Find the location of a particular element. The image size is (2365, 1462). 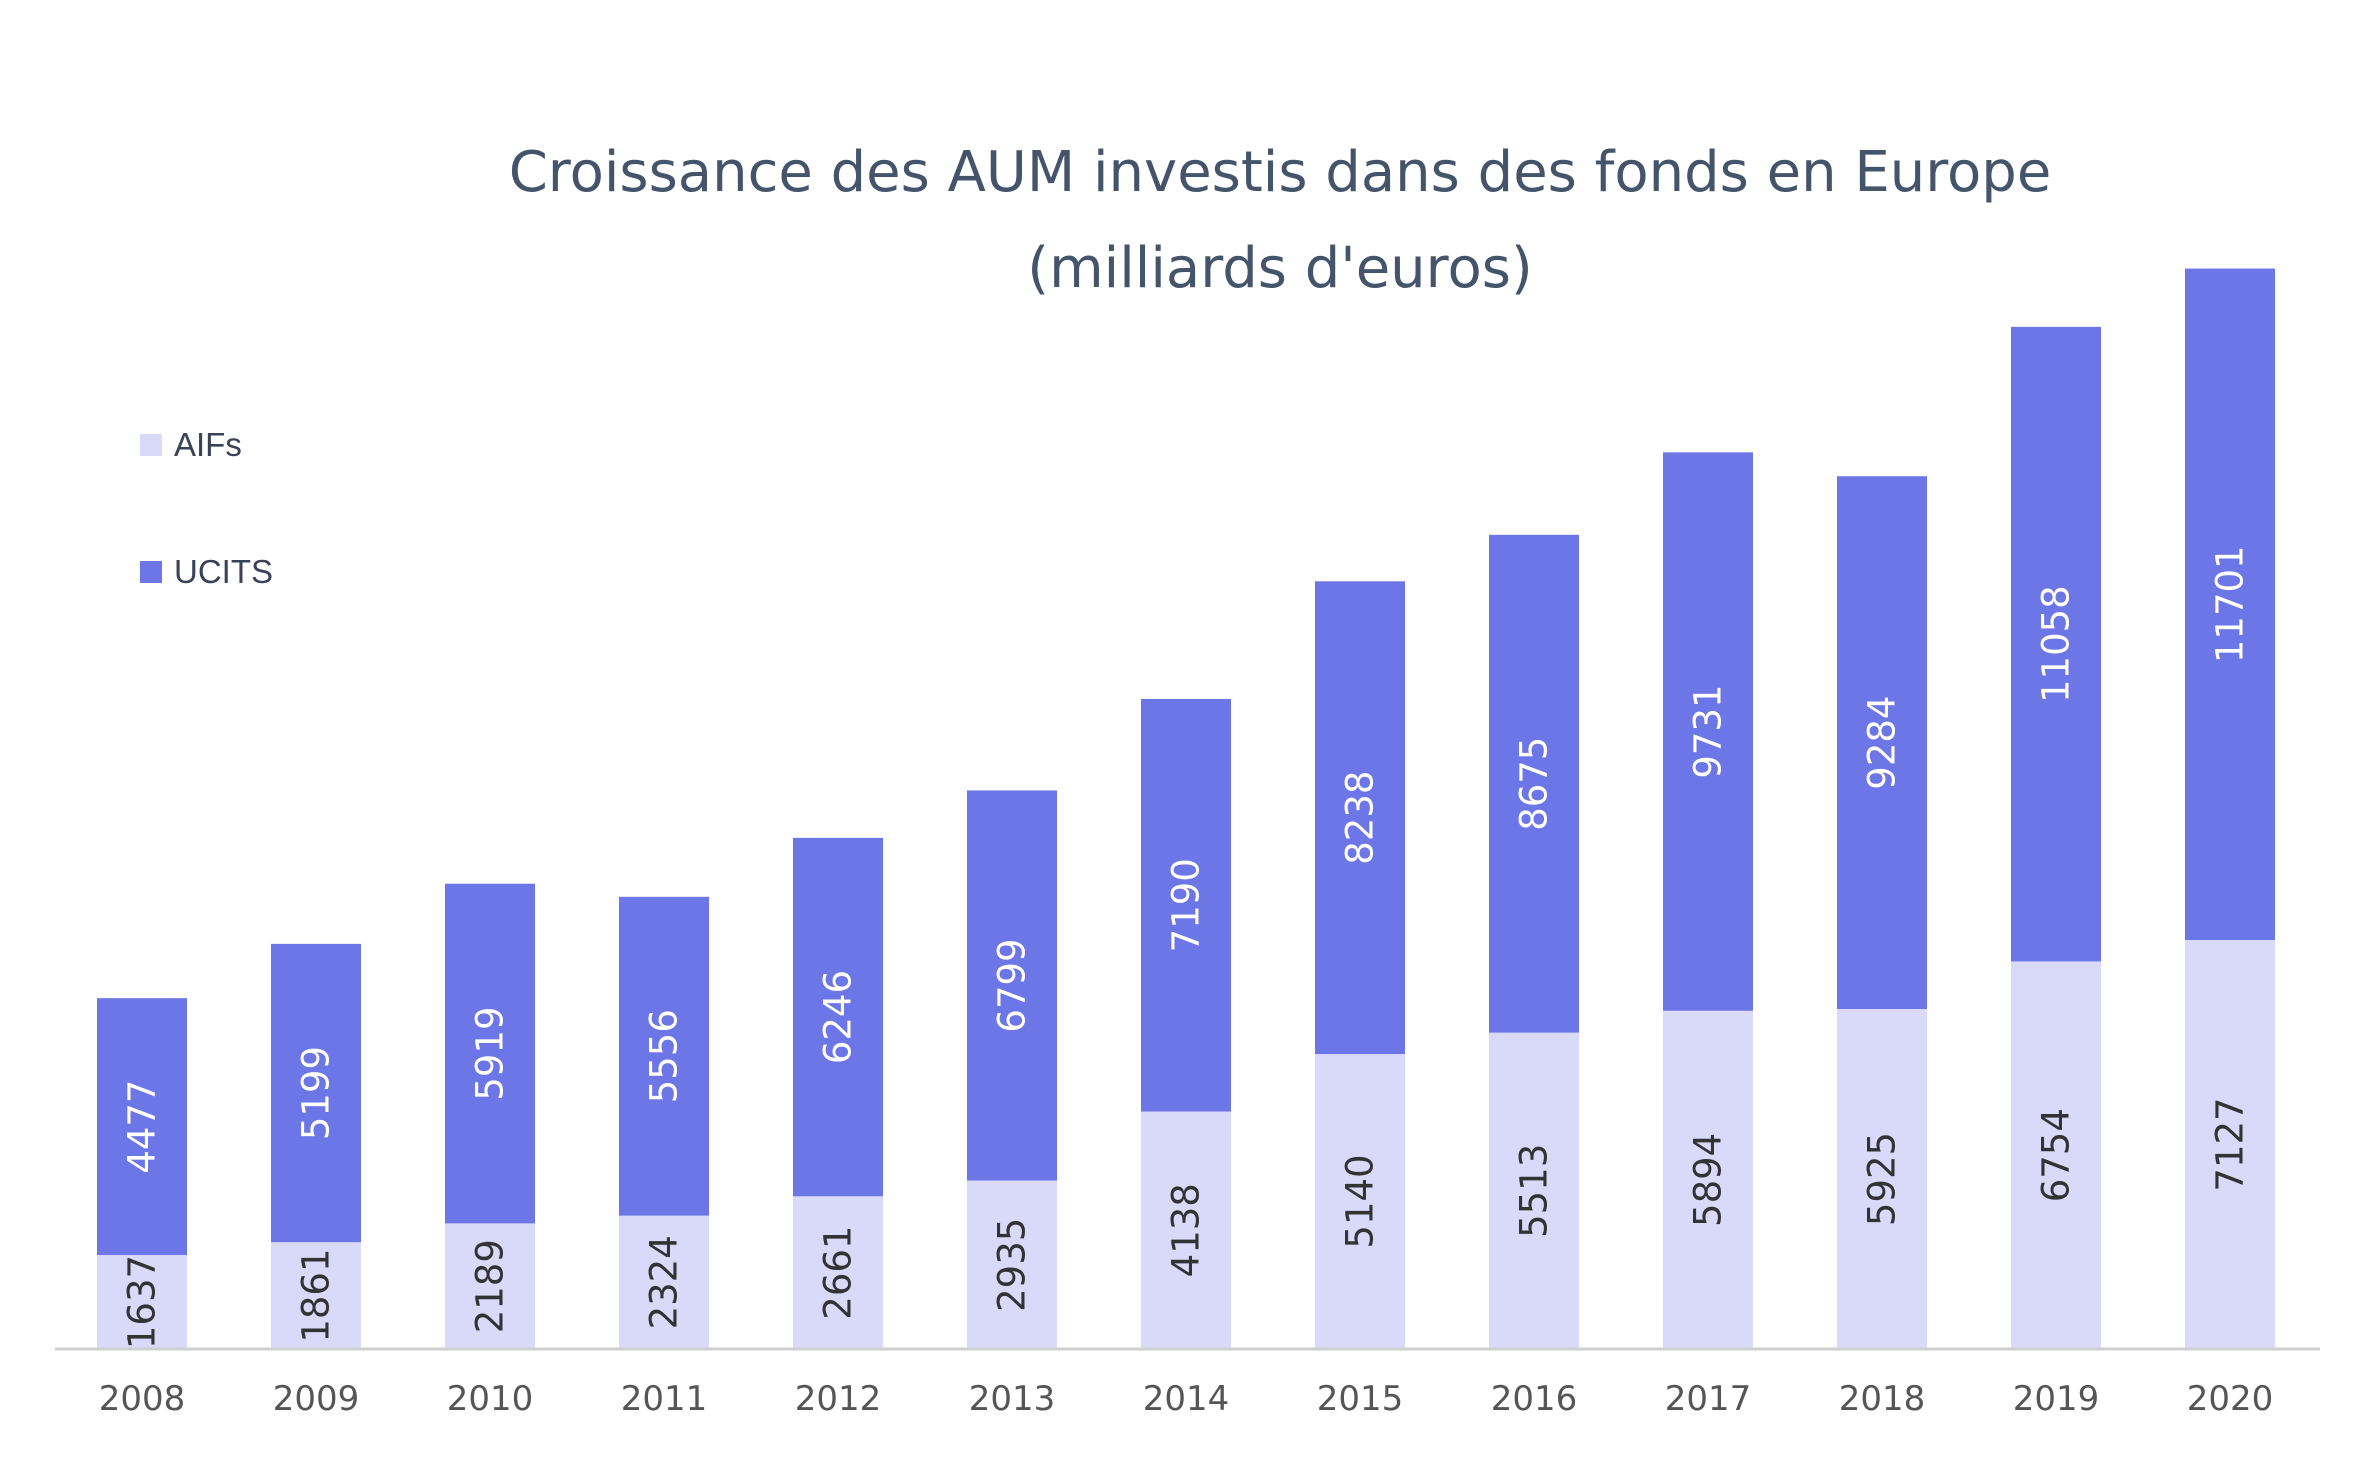

legend-label-aifs: AIFs is located at coordinates (208, 444).